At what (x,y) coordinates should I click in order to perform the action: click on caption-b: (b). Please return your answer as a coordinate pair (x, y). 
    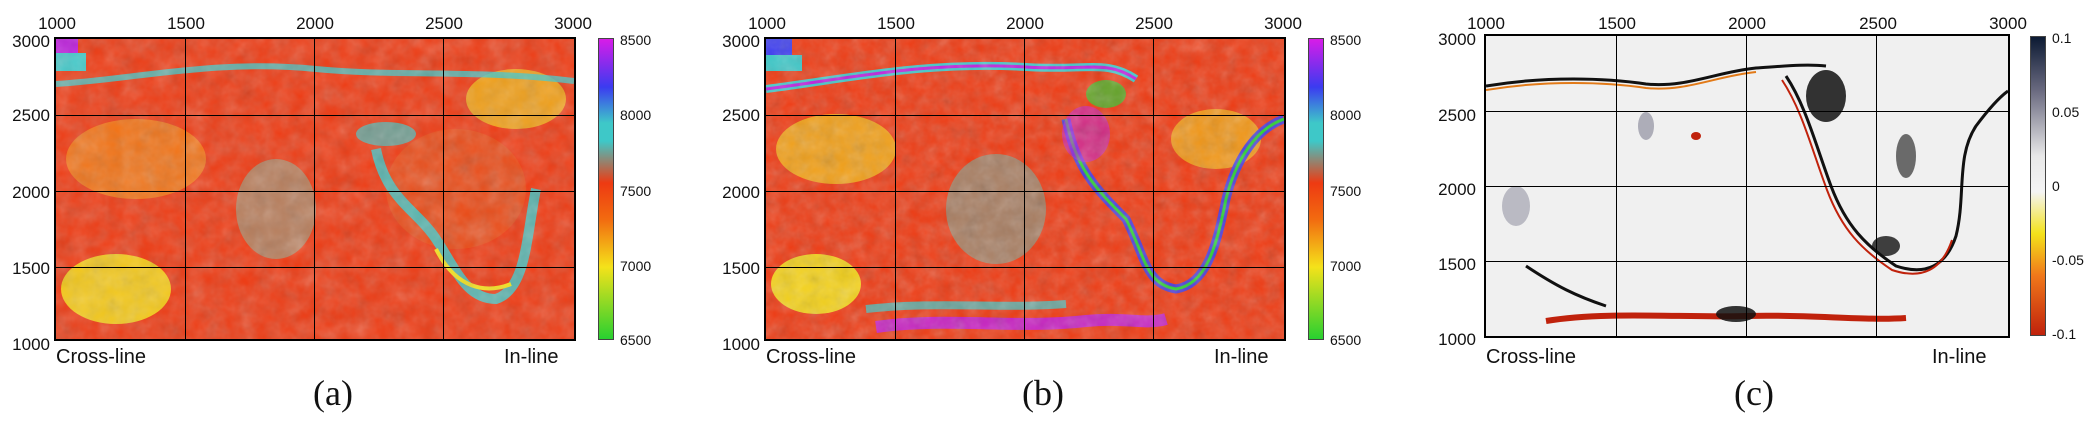
    Looking at the image, I should click on (1043, 393).